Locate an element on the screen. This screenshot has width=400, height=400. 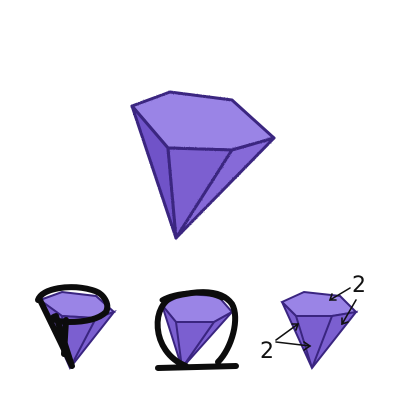
option-b-marker-base is located at coordinates (197, 367).